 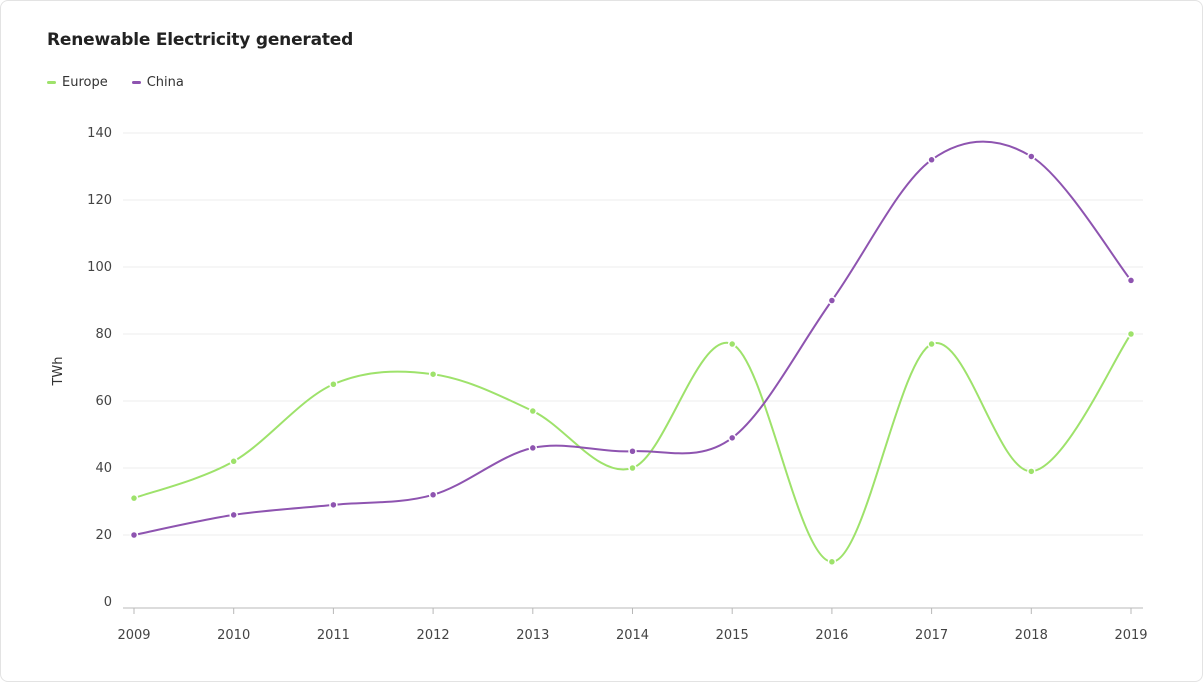 I want to click on x-tick-label: 2014, so click(x=632, y=635).